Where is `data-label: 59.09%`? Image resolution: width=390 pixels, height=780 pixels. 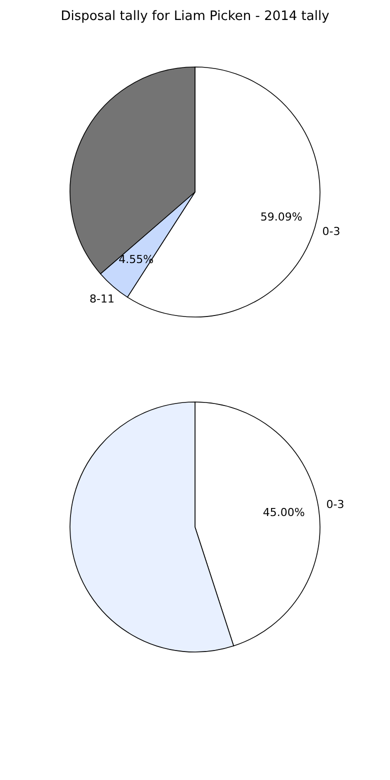
data-label: 59.09% is located at coordinates (281, 217).